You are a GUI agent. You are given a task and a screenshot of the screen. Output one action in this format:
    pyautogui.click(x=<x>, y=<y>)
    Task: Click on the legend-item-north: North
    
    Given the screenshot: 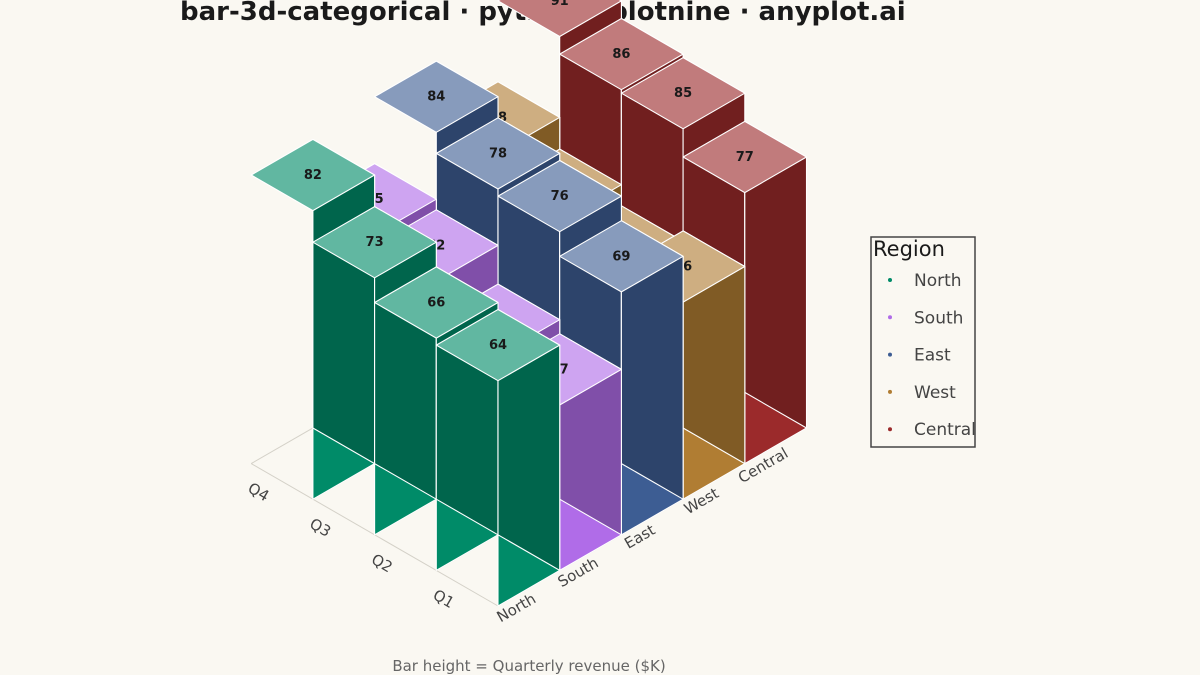 What is the action you would take?
    pyautogui.click(x=925, y=281)
    